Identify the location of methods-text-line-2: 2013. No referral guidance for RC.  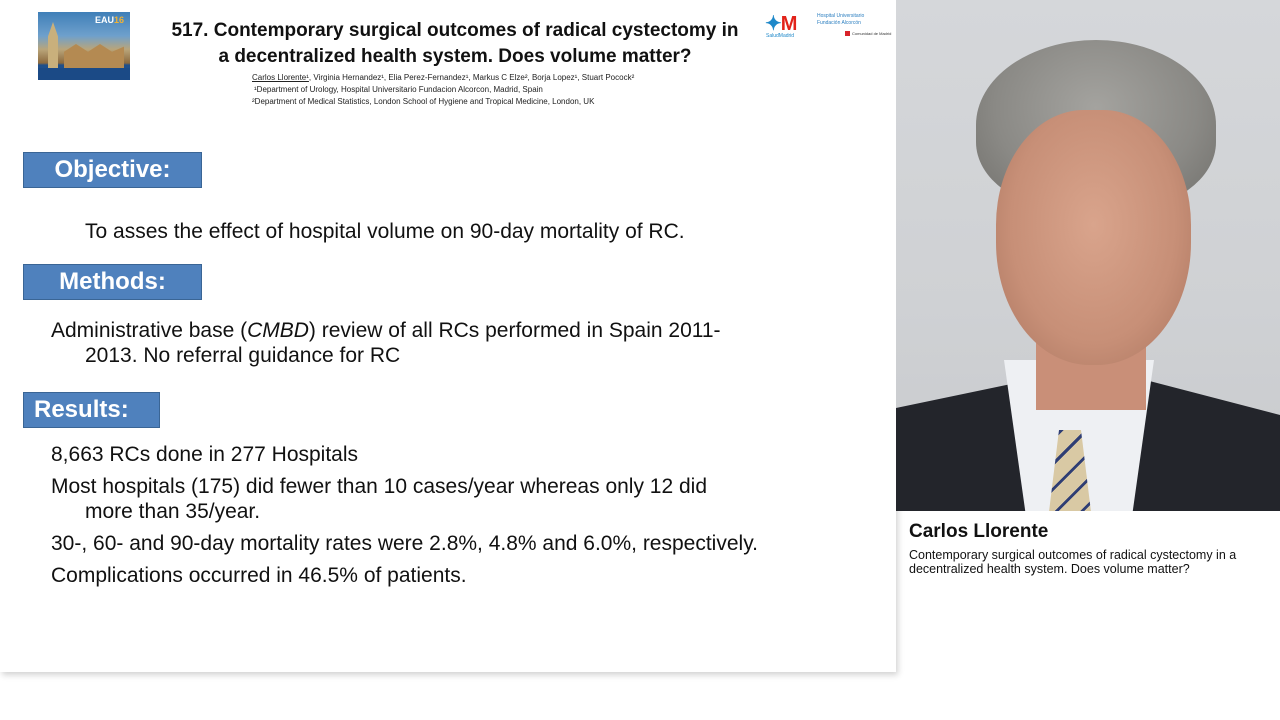
(243, 355).